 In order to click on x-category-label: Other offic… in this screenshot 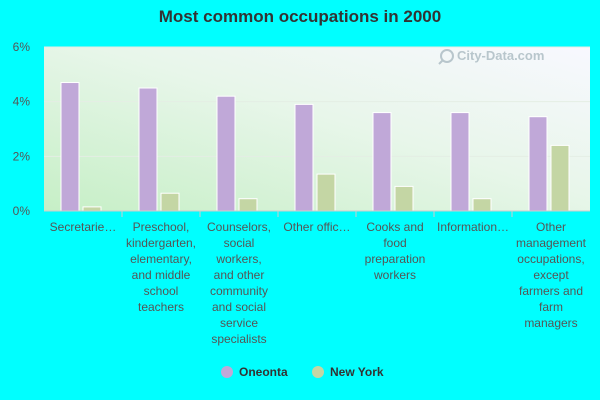, I will do `click(316, 227)`.